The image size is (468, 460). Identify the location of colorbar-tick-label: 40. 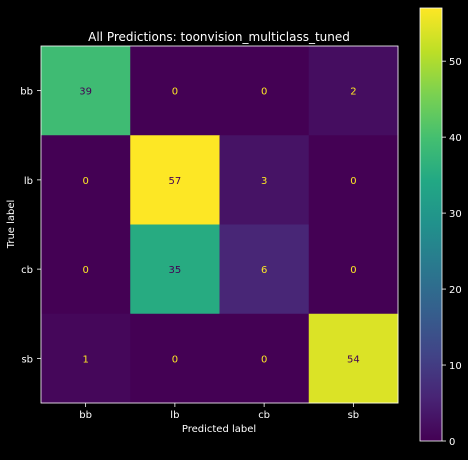
(455, 138).